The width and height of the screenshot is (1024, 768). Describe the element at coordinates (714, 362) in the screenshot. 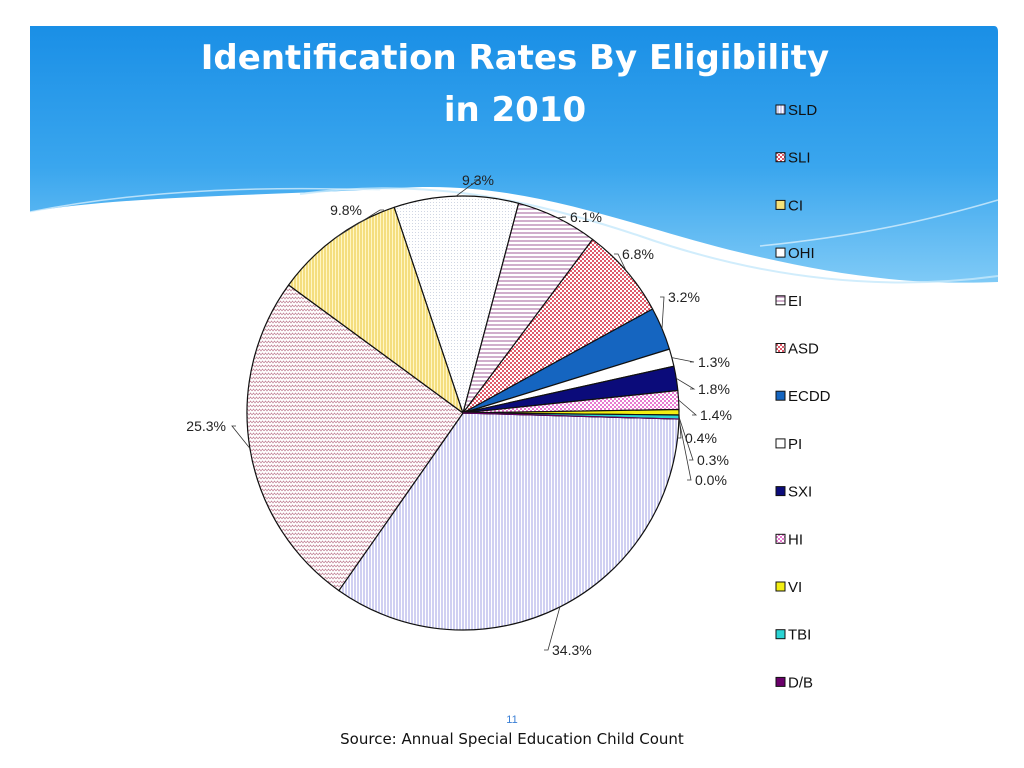

I see `data-label-pi: 1.3%` at that location.